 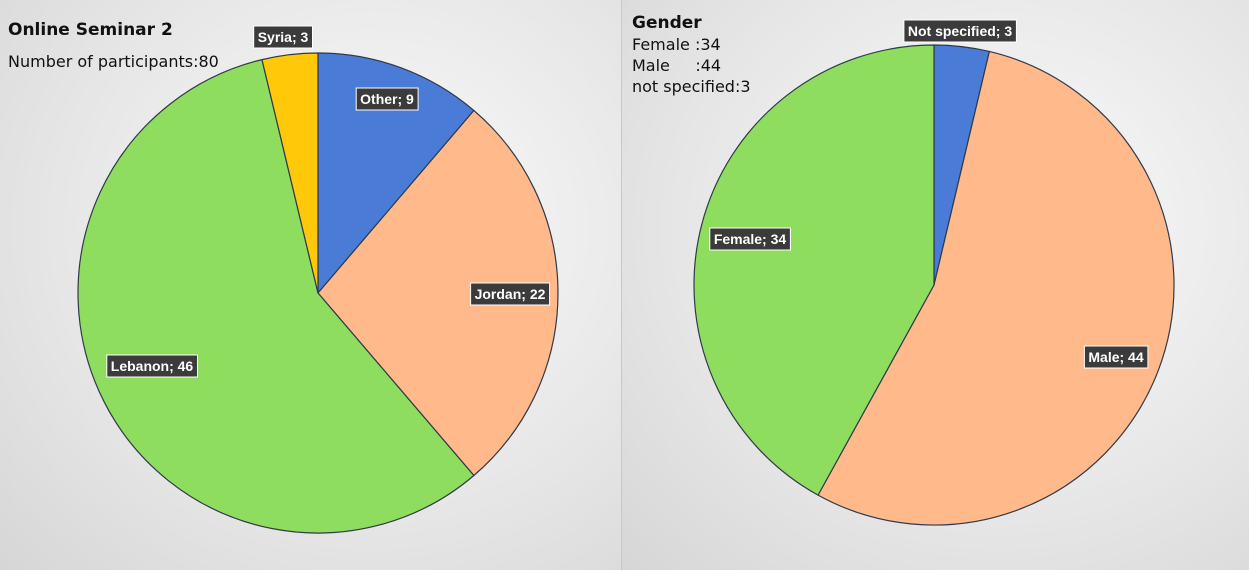 I want to click on data-label-jordan: Jordan; 22, so click(x=510, y=294).